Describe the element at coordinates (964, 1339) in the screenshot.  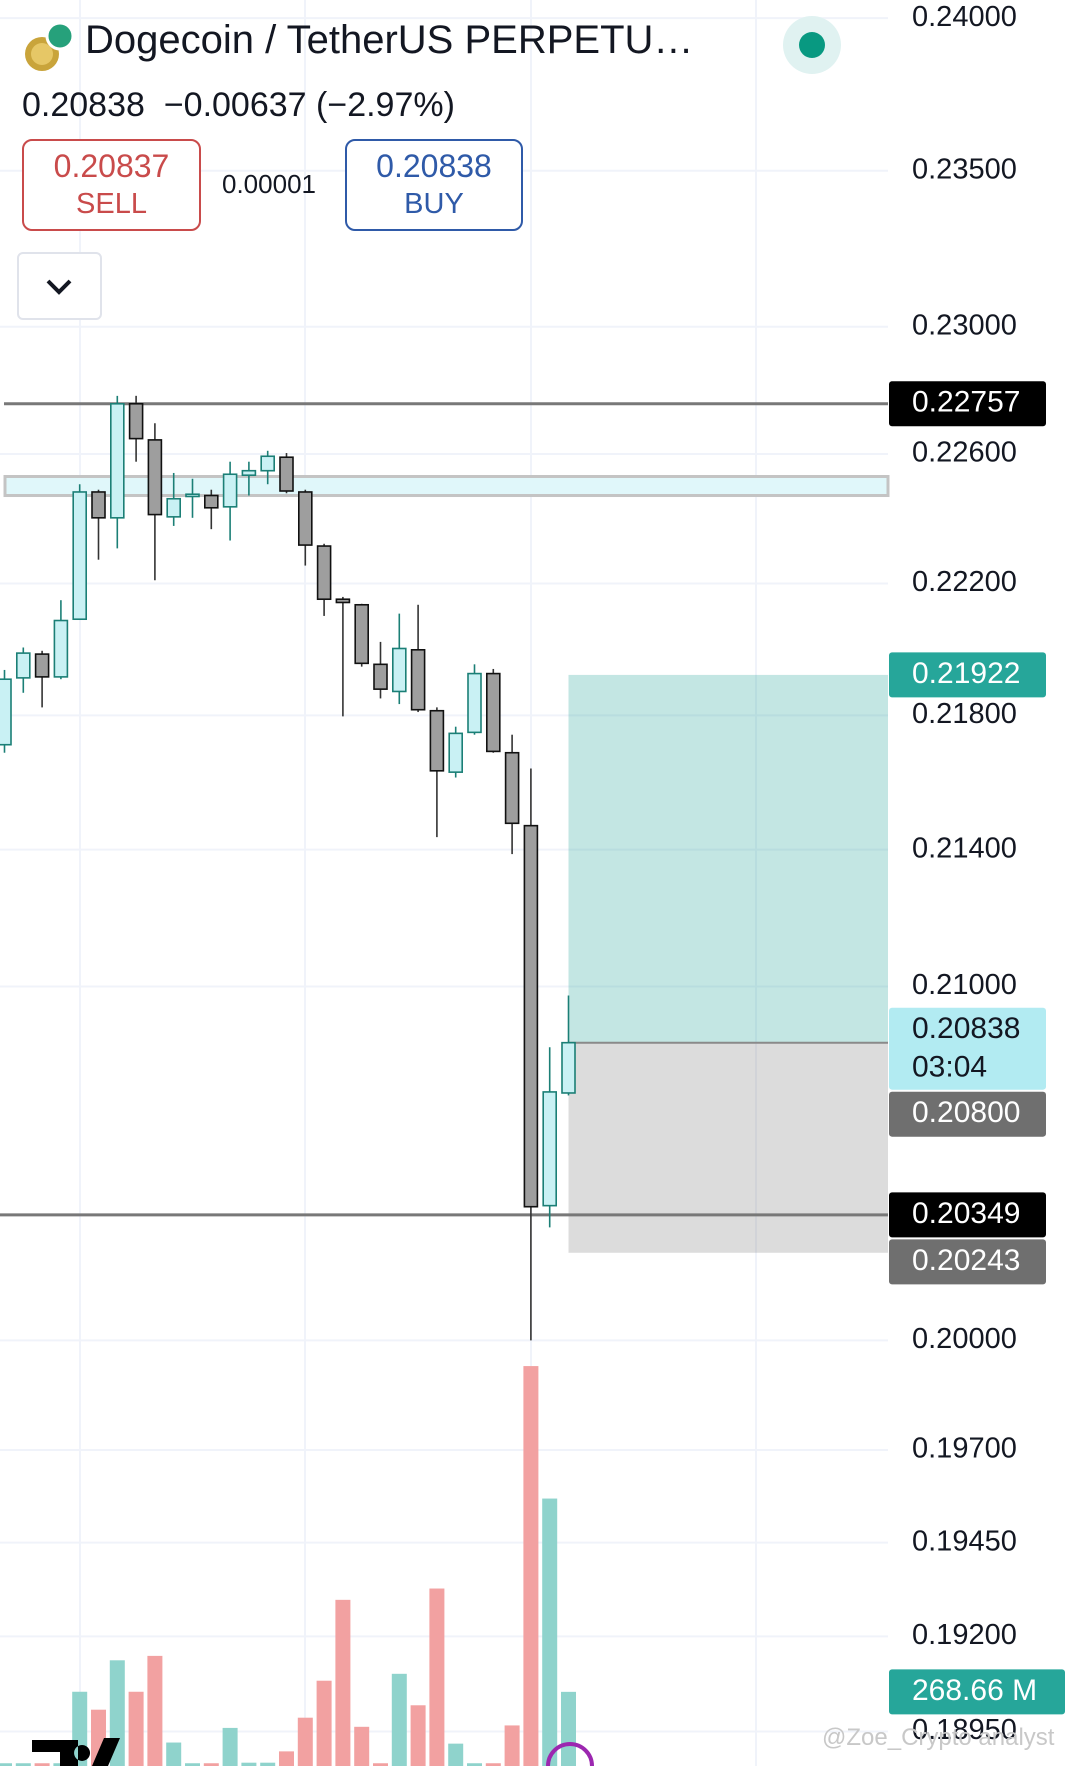
I see `y-tick-label: 0.20000` at that location.